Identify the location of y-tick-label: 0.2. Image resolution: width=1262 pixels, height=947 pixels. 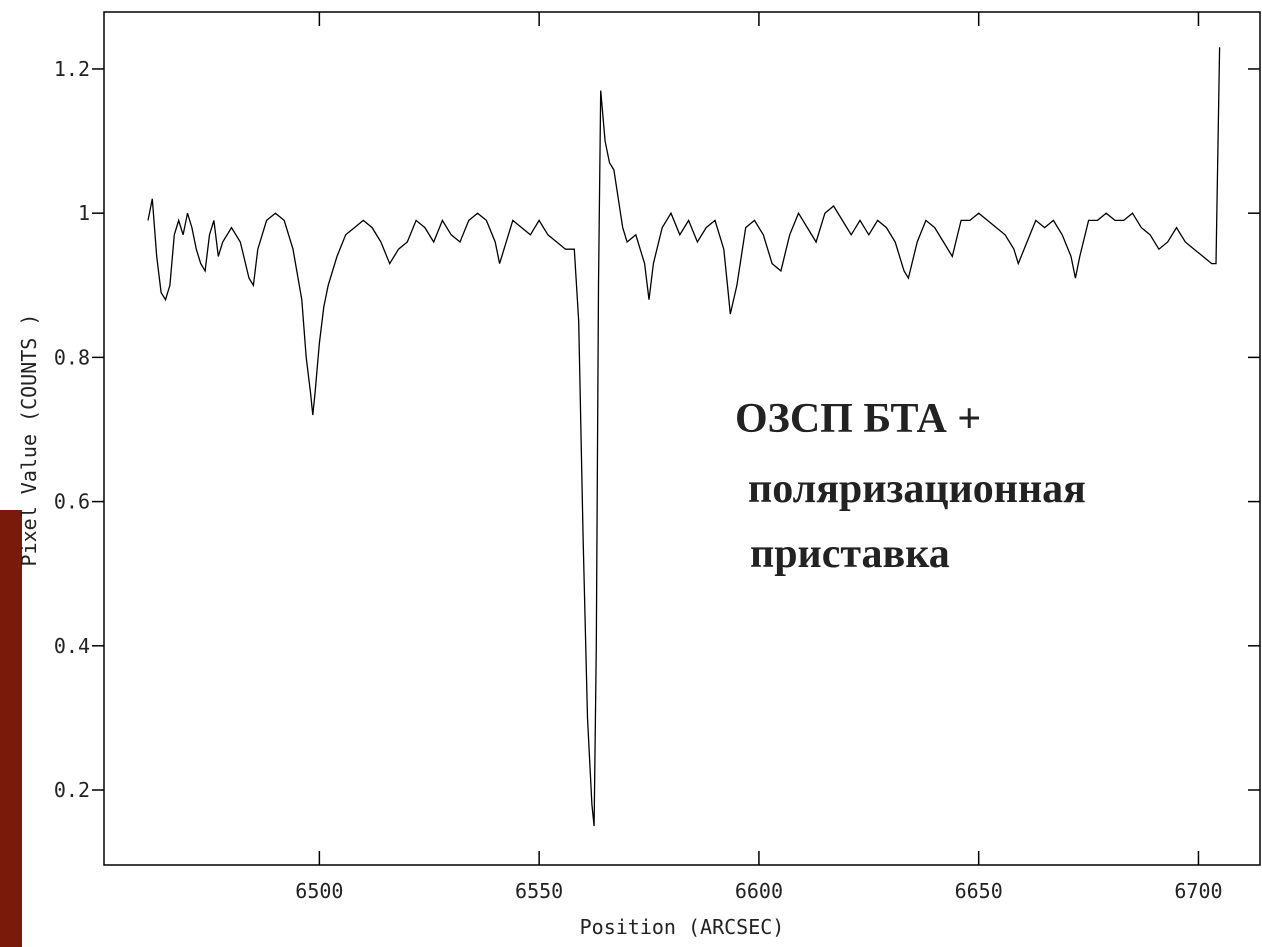
(72, 790).